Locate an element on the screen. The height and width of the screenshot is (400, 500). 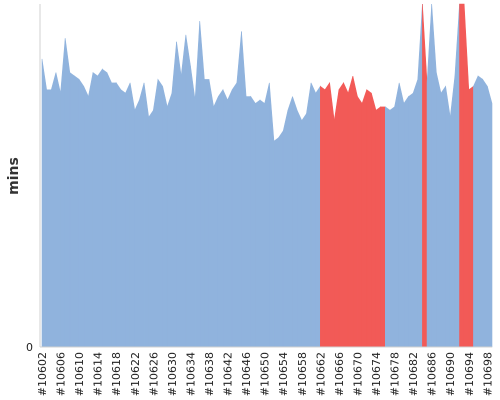
x-tick-label: #10678 is located at coordinates (395, 374).